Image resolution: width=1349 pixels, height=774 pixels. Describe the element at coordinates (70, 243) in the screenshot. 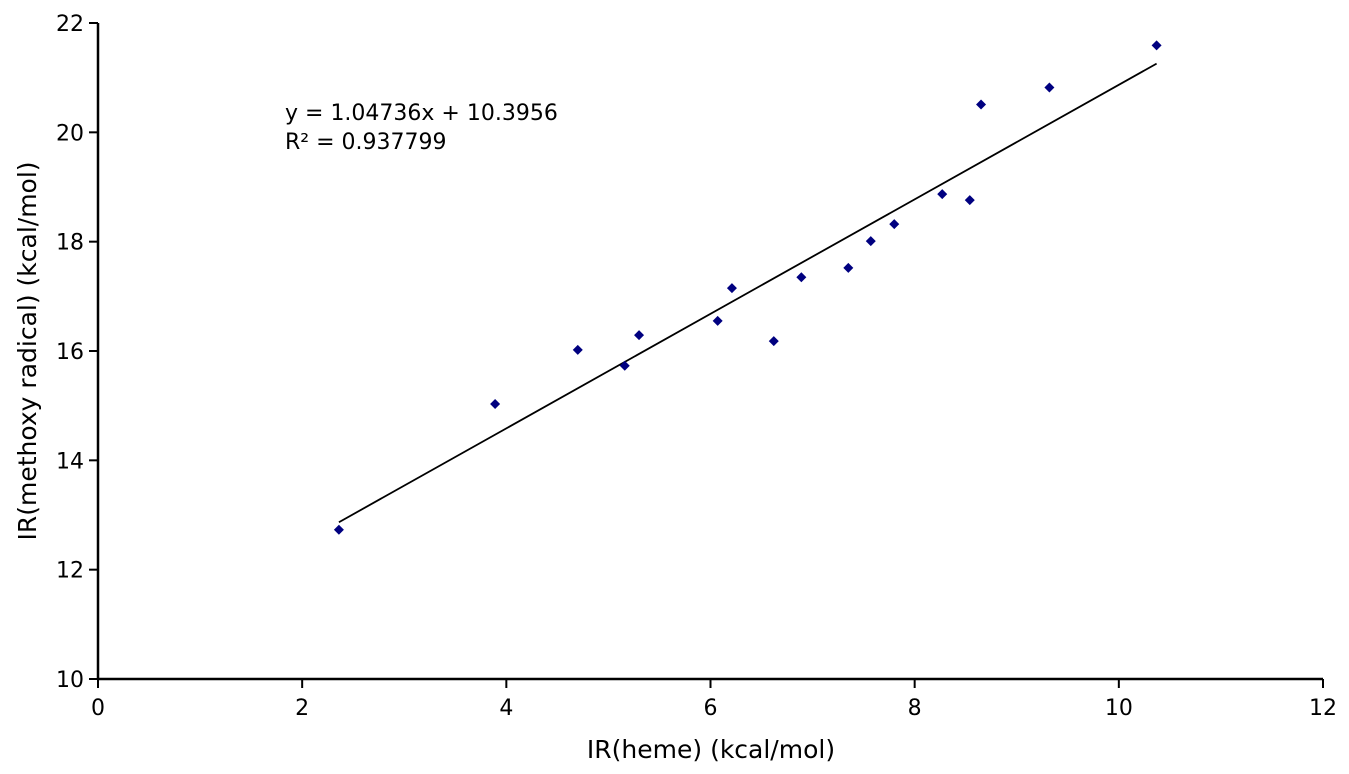

I see `y-tick-label: 18` at that location.